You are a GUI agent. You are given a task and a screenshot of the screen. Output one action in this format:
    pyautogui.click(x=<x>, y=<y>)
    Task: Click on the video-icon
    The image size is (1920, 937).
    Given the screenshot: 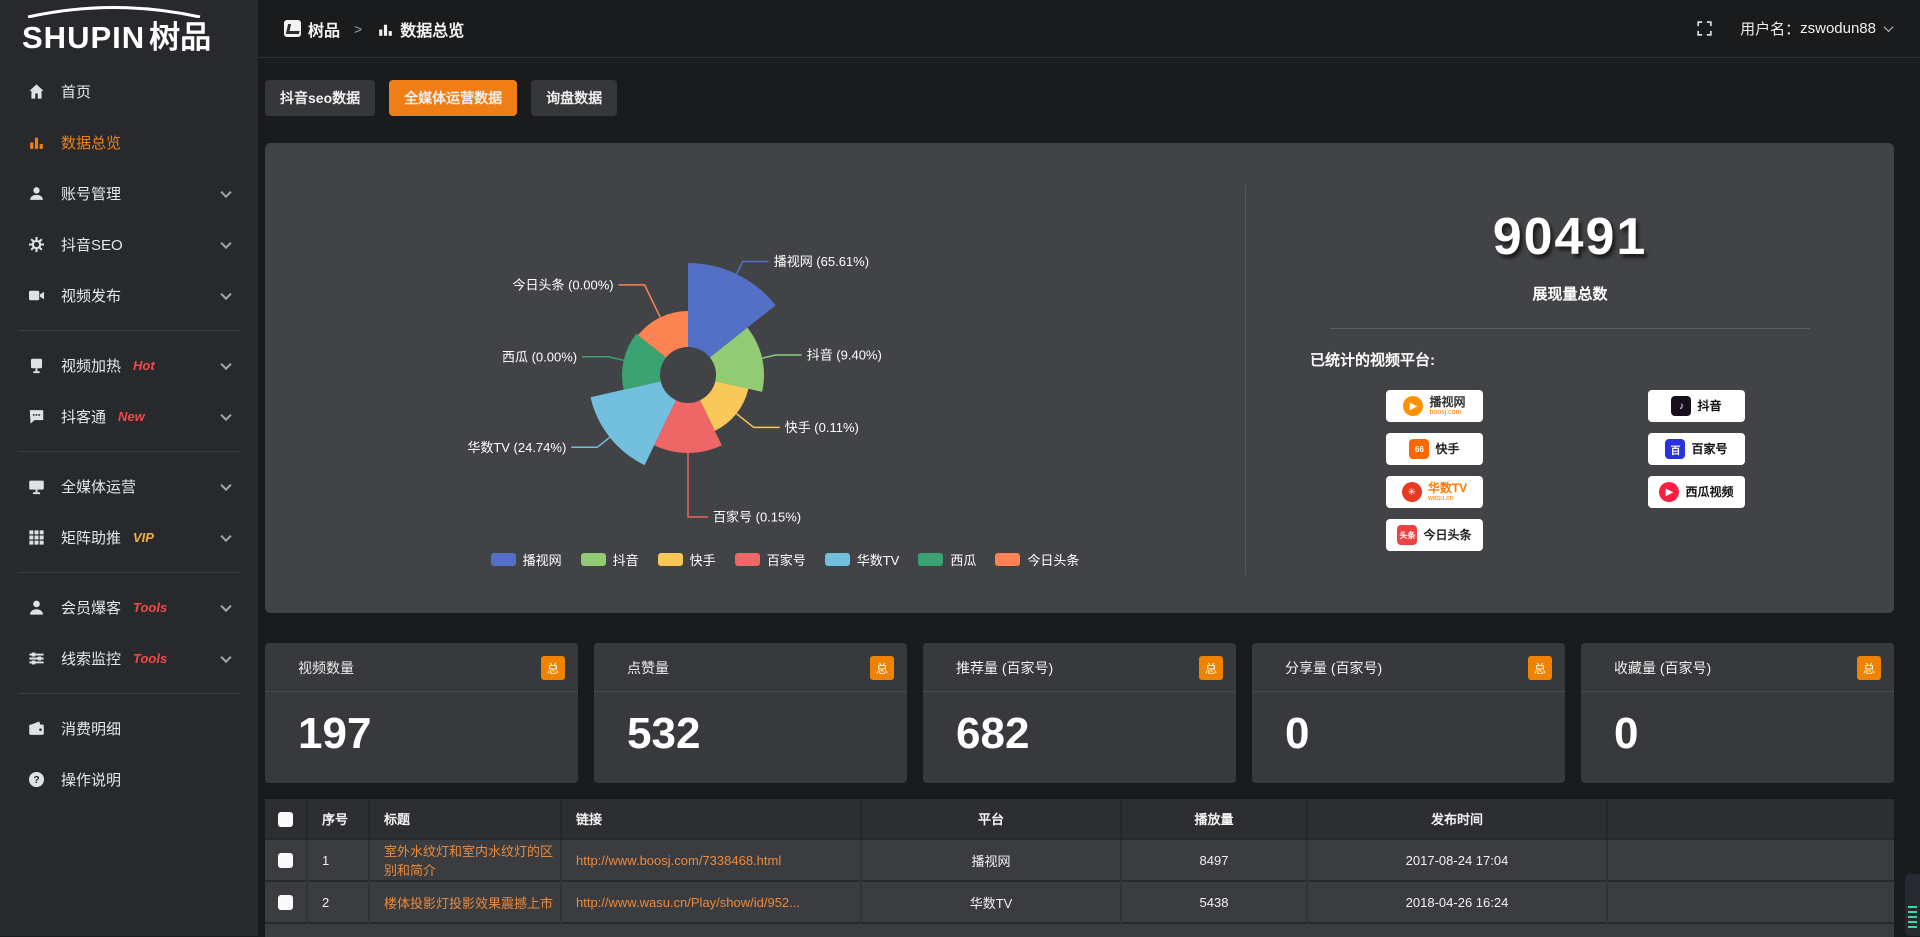 What is the action you would take?
    pyautogui.click(x=36, y=295)
    